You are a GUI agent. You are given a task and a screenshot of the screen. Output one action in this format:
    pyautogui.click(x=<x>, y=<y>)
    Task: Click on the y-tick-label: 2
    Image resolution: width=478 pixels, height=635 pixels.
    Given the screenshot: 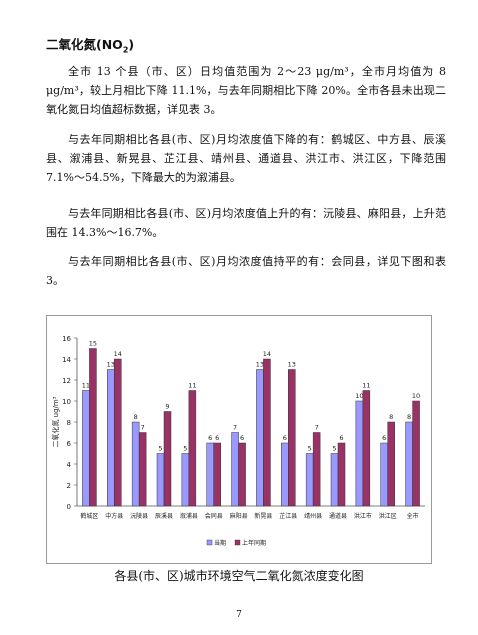 What is the action you would take?
    pyautogui.click(x=69, y=486)
    